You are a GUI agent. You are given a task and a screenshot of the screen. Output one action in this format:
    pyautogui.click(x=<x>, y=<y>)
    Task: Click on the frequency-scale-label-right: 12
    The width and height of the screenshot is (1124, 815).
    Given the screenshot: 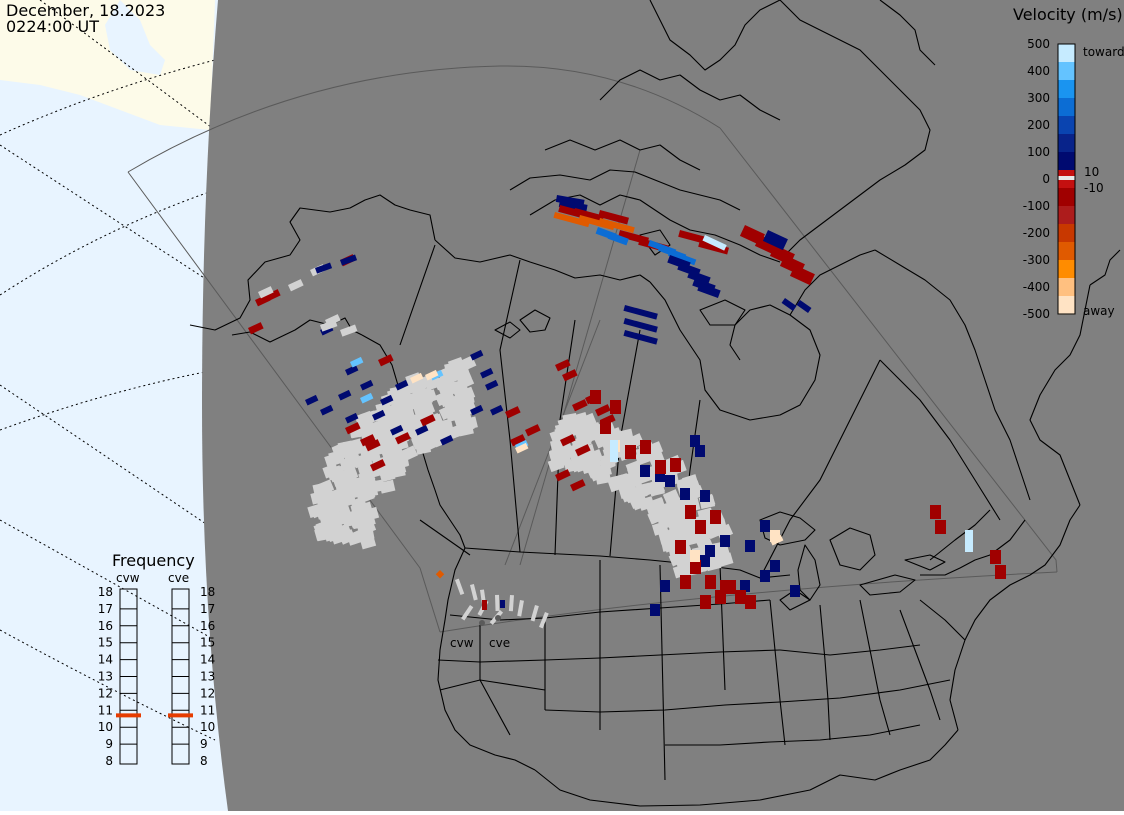 What is the action you would take?
    pyautogui.click(x=207, y=693)
    